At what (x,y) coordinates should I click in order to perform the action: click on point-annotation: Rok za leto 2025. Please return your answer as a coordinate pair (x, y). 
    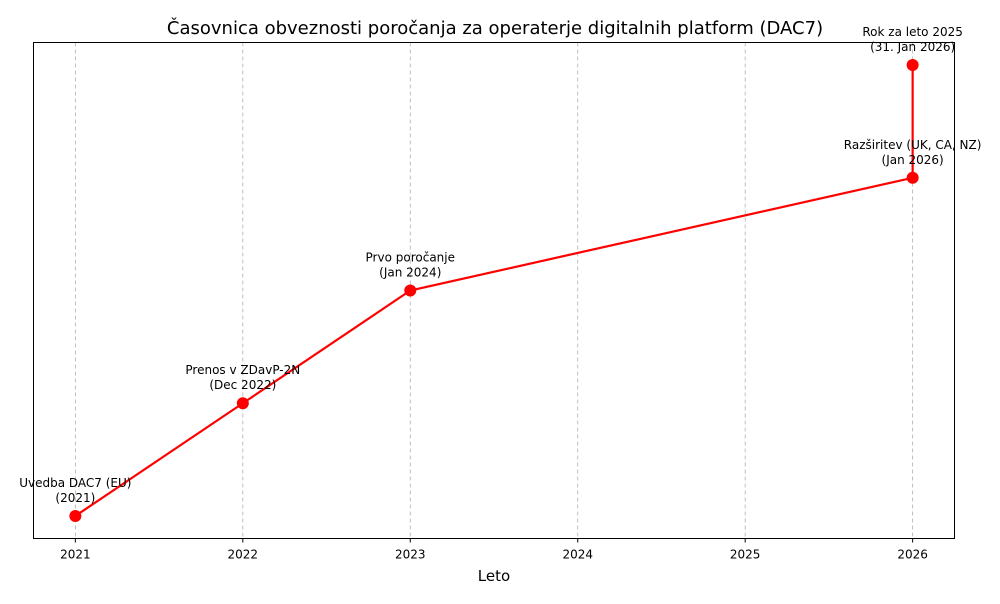
    Looking at the image, I should click on (912, 32).